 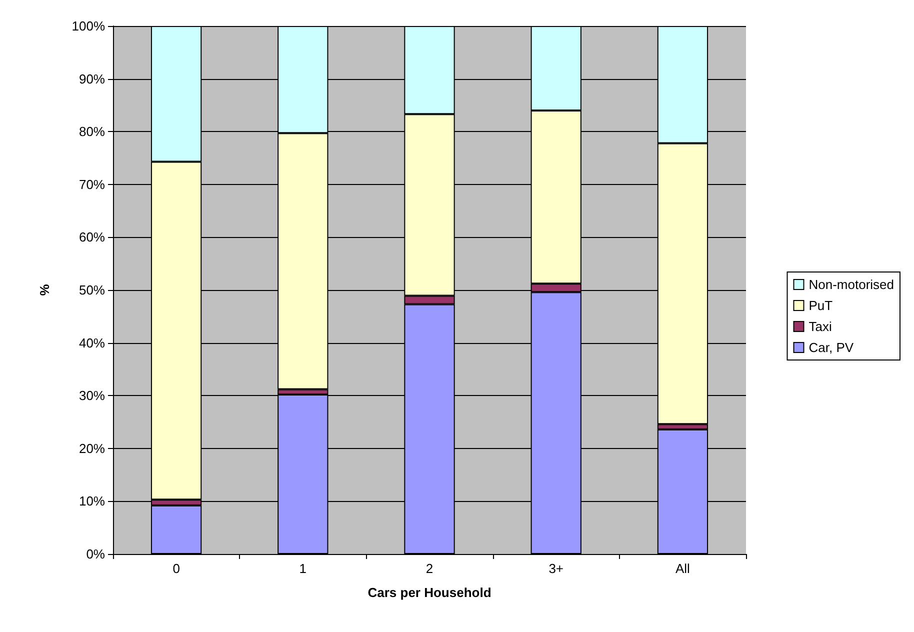 I want to click on y-tick-label: 30%, so click(x=92, y=396).